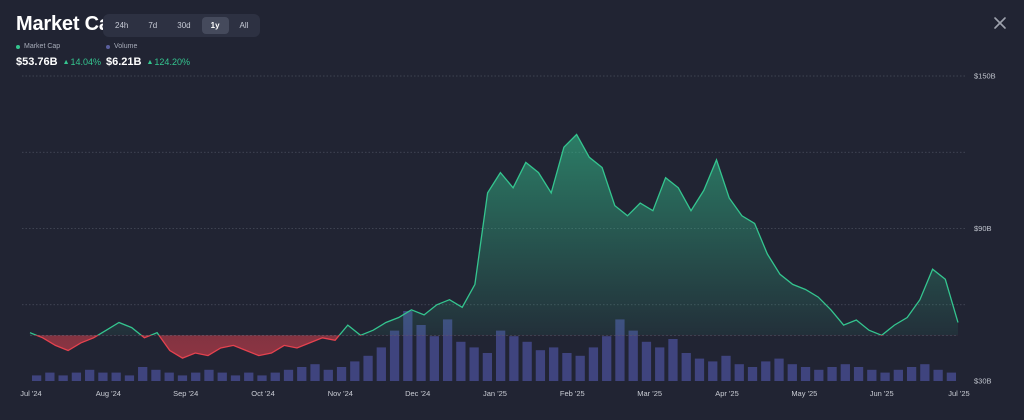  What do you see at coordinates (122, 25) in the screenshot?
I see `tab-24h: 24h` at bounding box center [122, 25].